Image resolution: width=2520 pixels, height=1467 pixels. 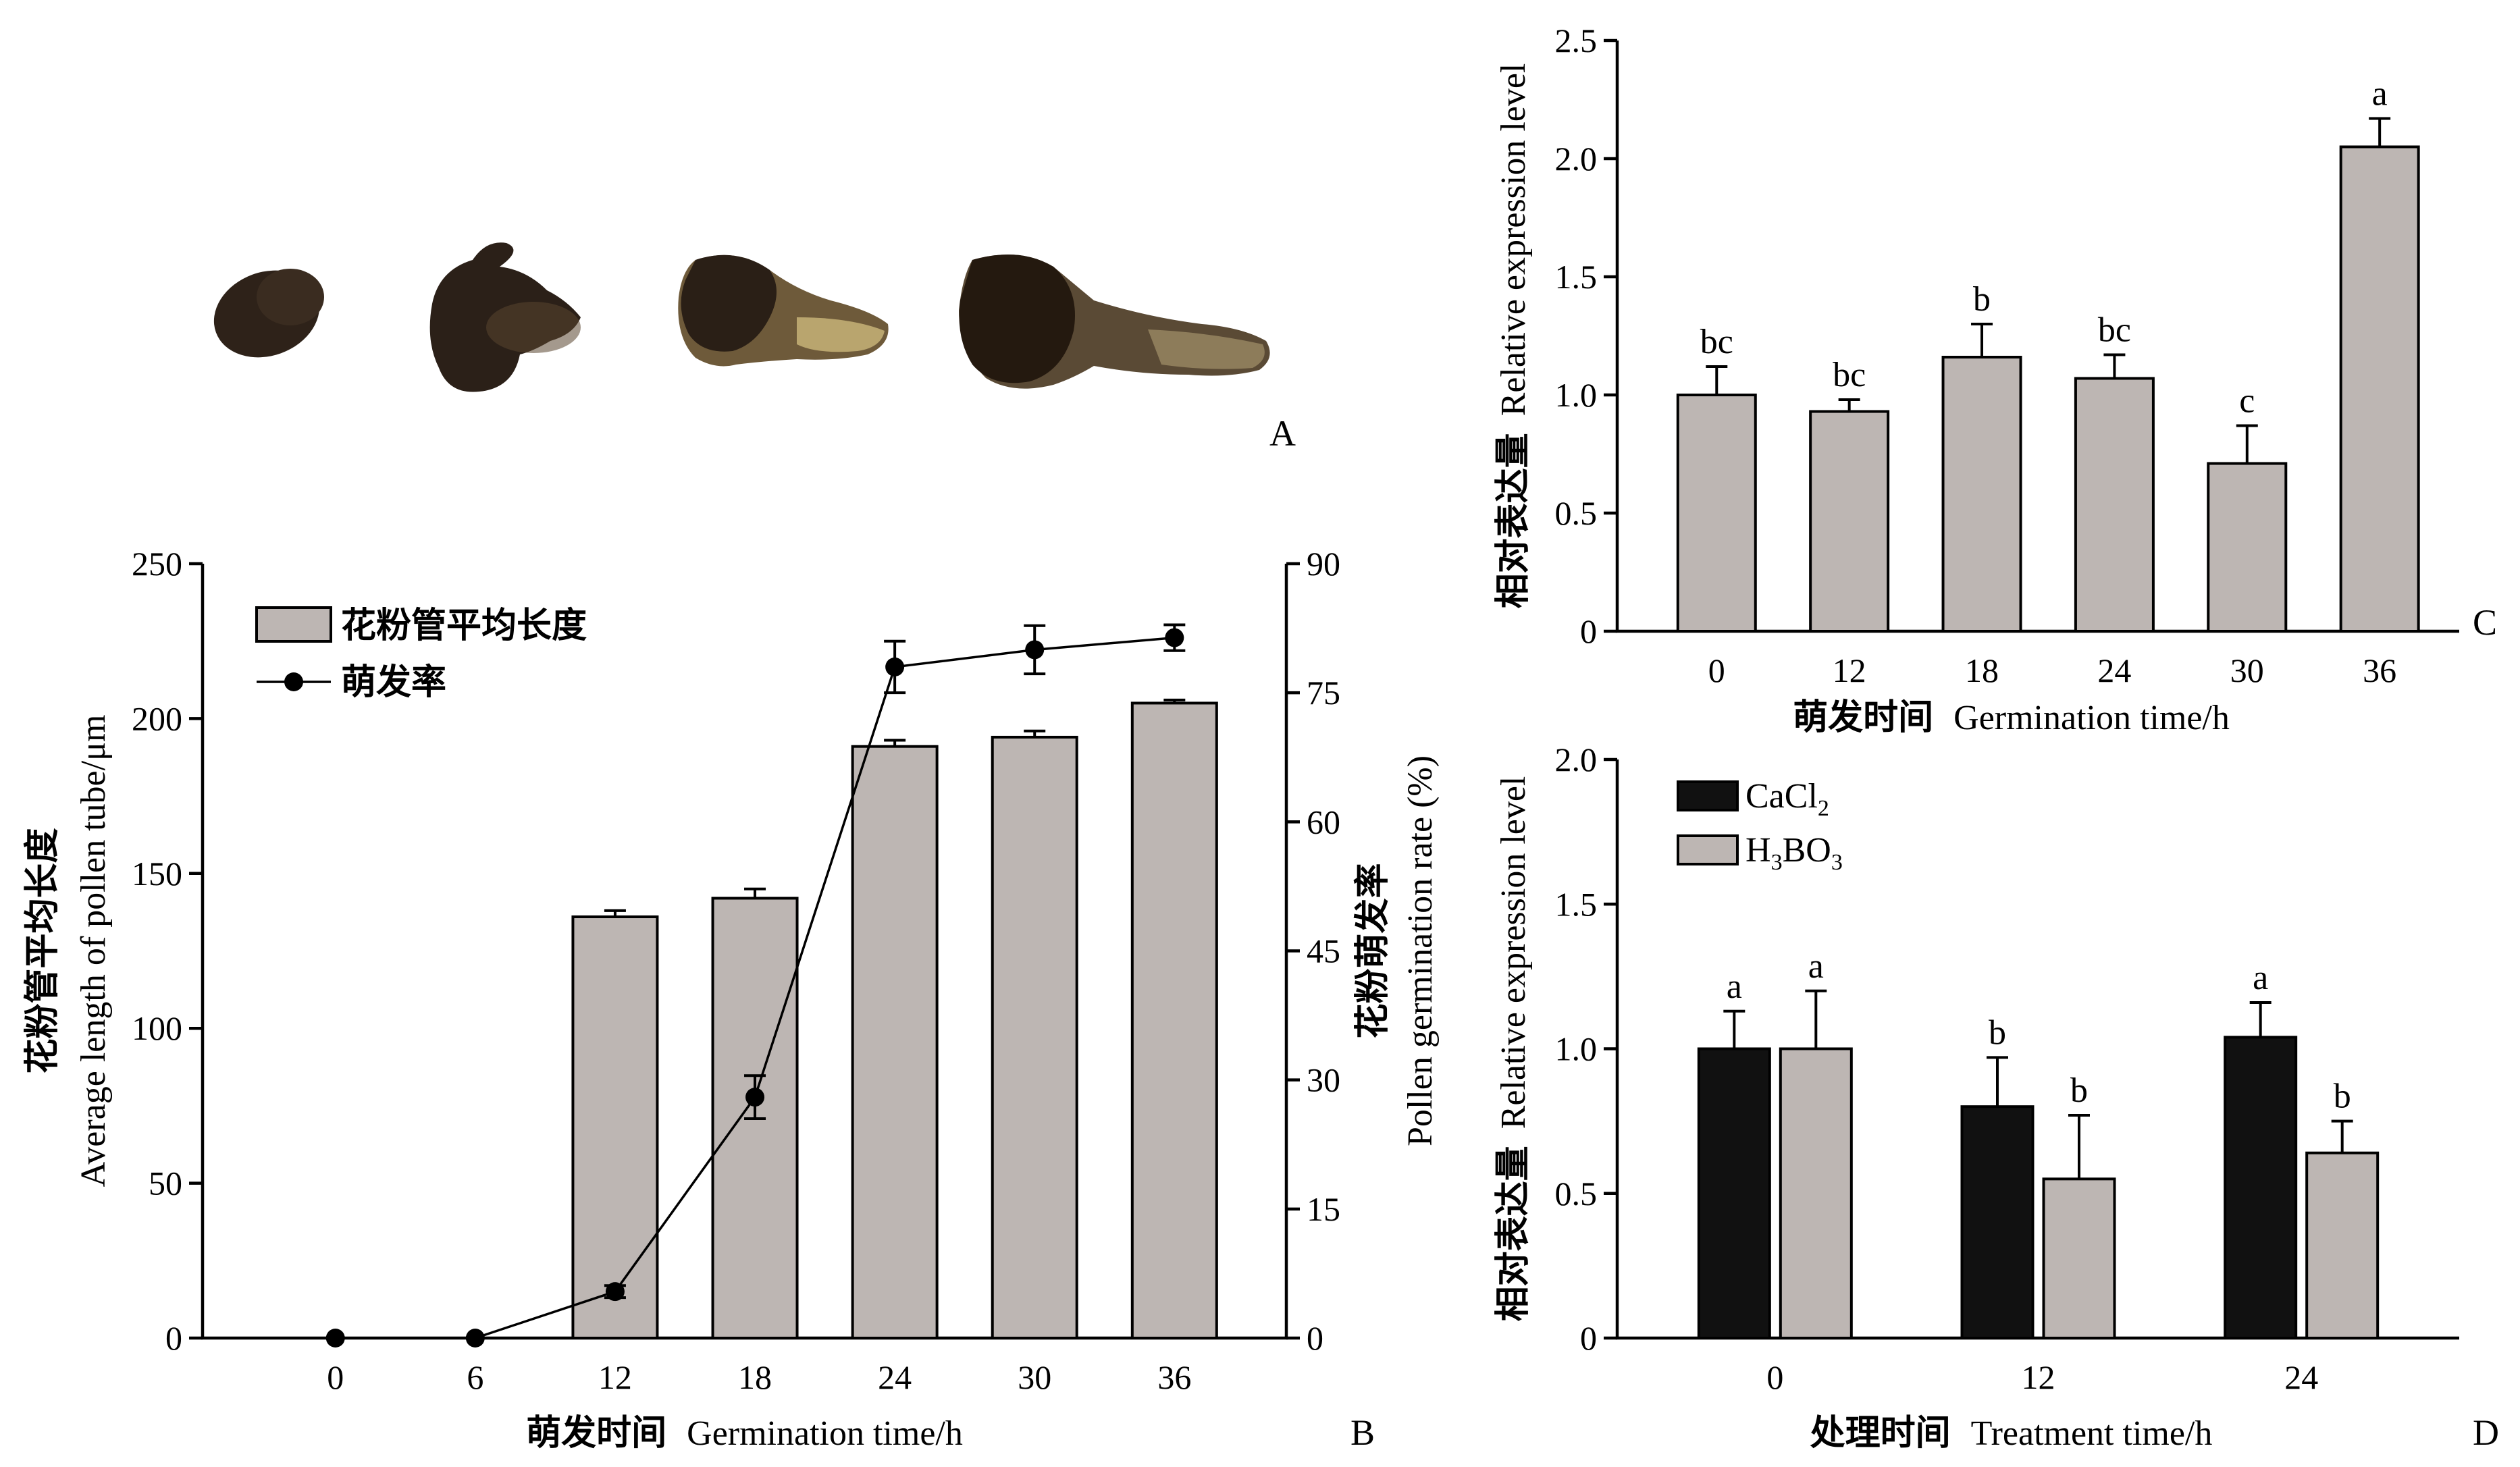 I want to click on b-x-axis-label-zh: 萌发时间, so click(x=596, y=1433).